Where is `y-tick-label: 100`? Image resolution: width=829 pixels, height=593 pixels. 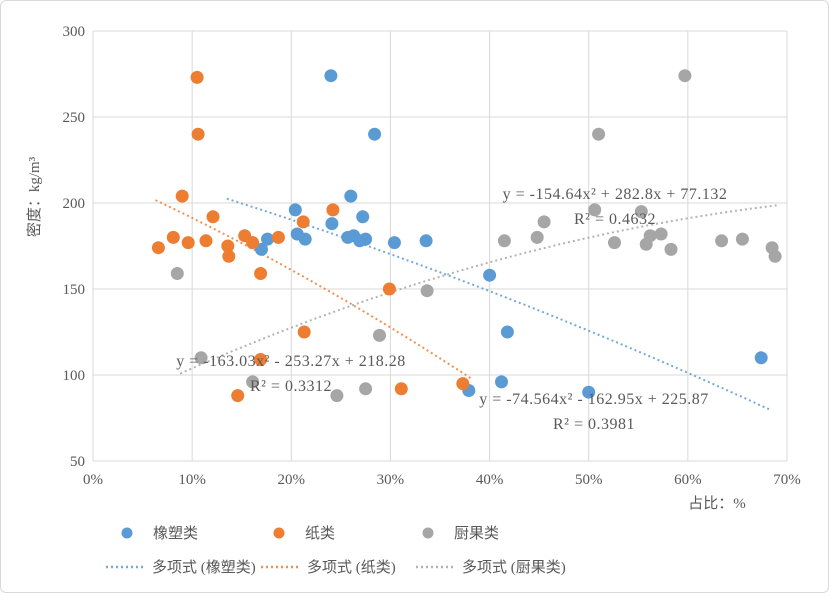
y-tick-label: 100 is located at coordinates (74, 376).